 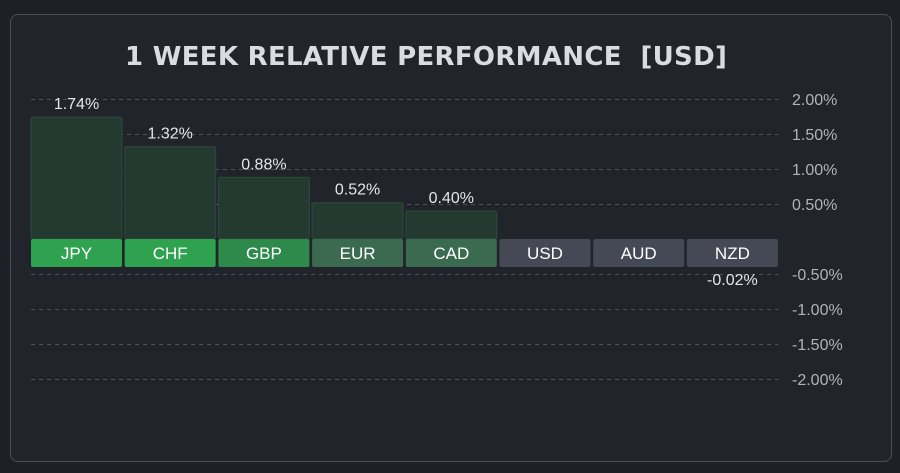 I want to click on category-label: USD, so click(x=545, y=253).